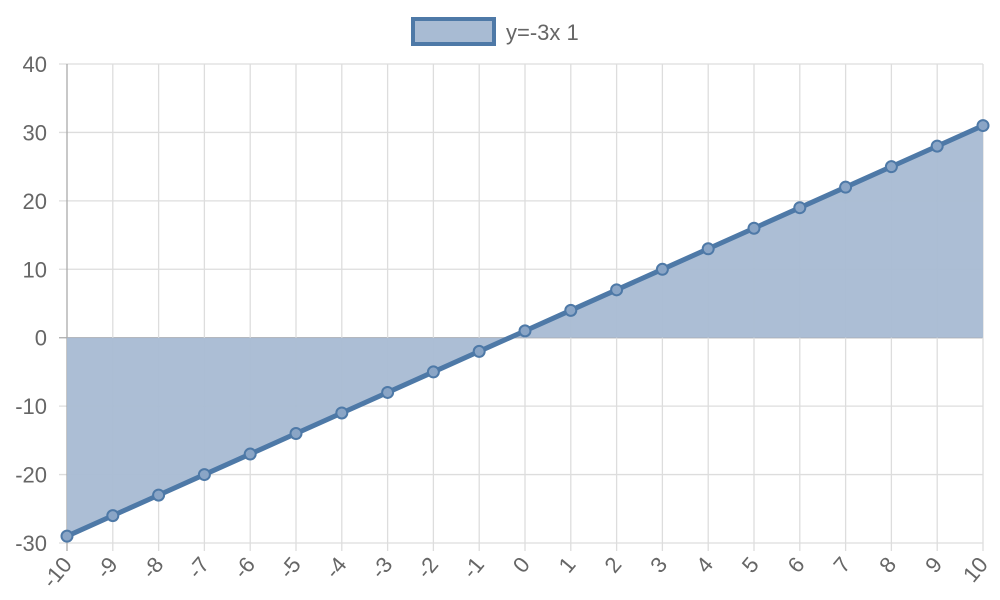  Describe the element at coordinates (796, 564) in the screenshot. I see `x-tick-label: 6` at that location.